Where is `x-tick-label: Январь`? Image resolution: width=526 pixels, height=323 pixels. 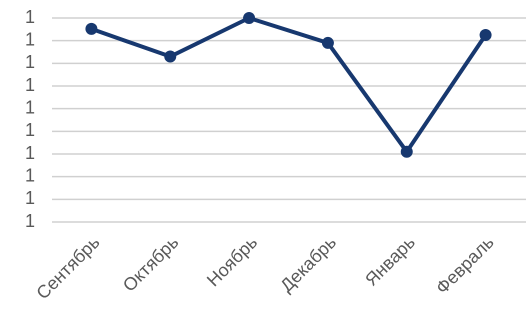
x-tick-label: Январь is located at coordinates (390, 261).